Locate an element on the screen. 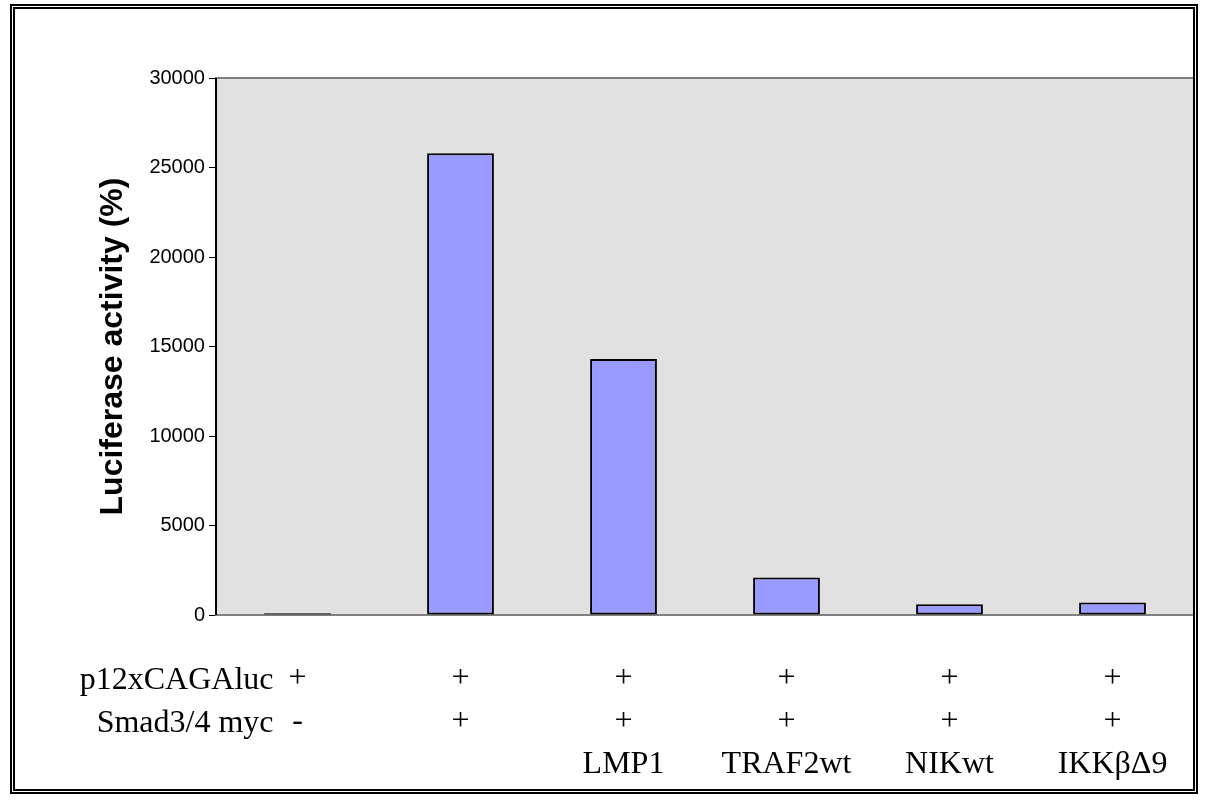 The height and width of the screenshot is (802, 1220). y-tick-label: 20000 is located at coordinates (177, 255).